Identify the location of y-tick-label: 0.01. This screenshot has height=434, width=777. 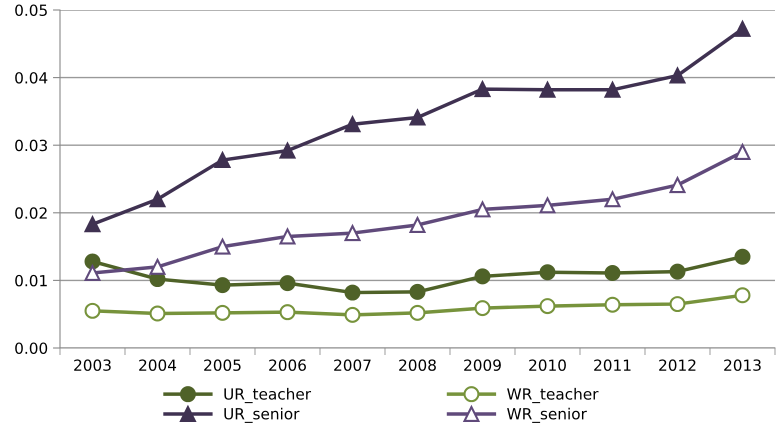
(31, 280).